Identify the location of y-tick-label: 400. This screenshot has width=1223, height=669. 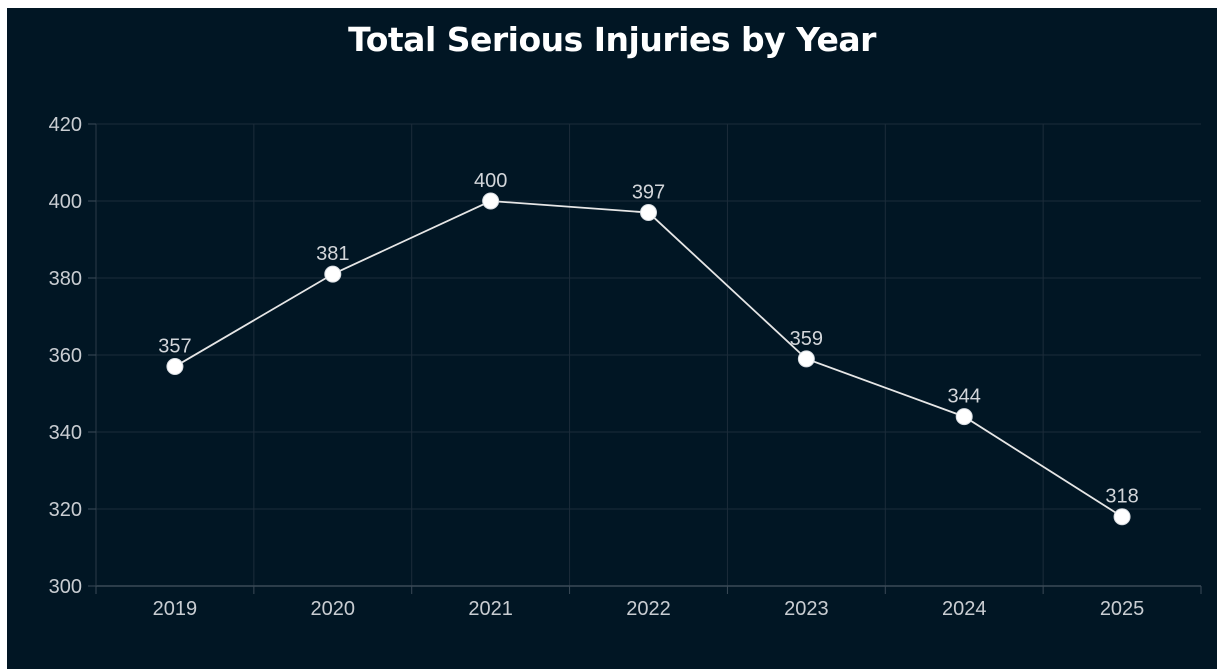
(65, 202).